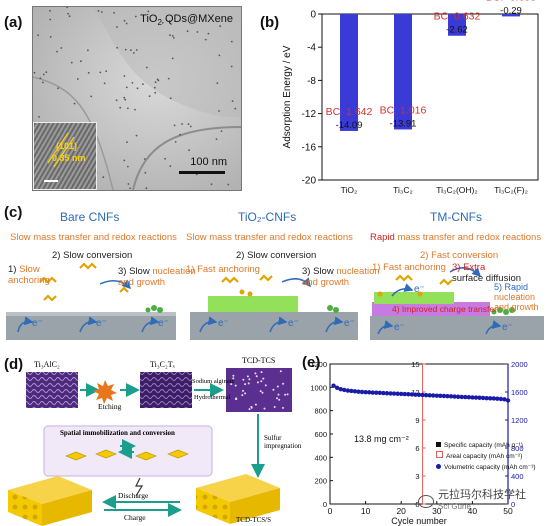  What do you see at coordinates (330, 511) in the screenshot?
I see `x-tick-label: 0` at bounding box center [330, 511].